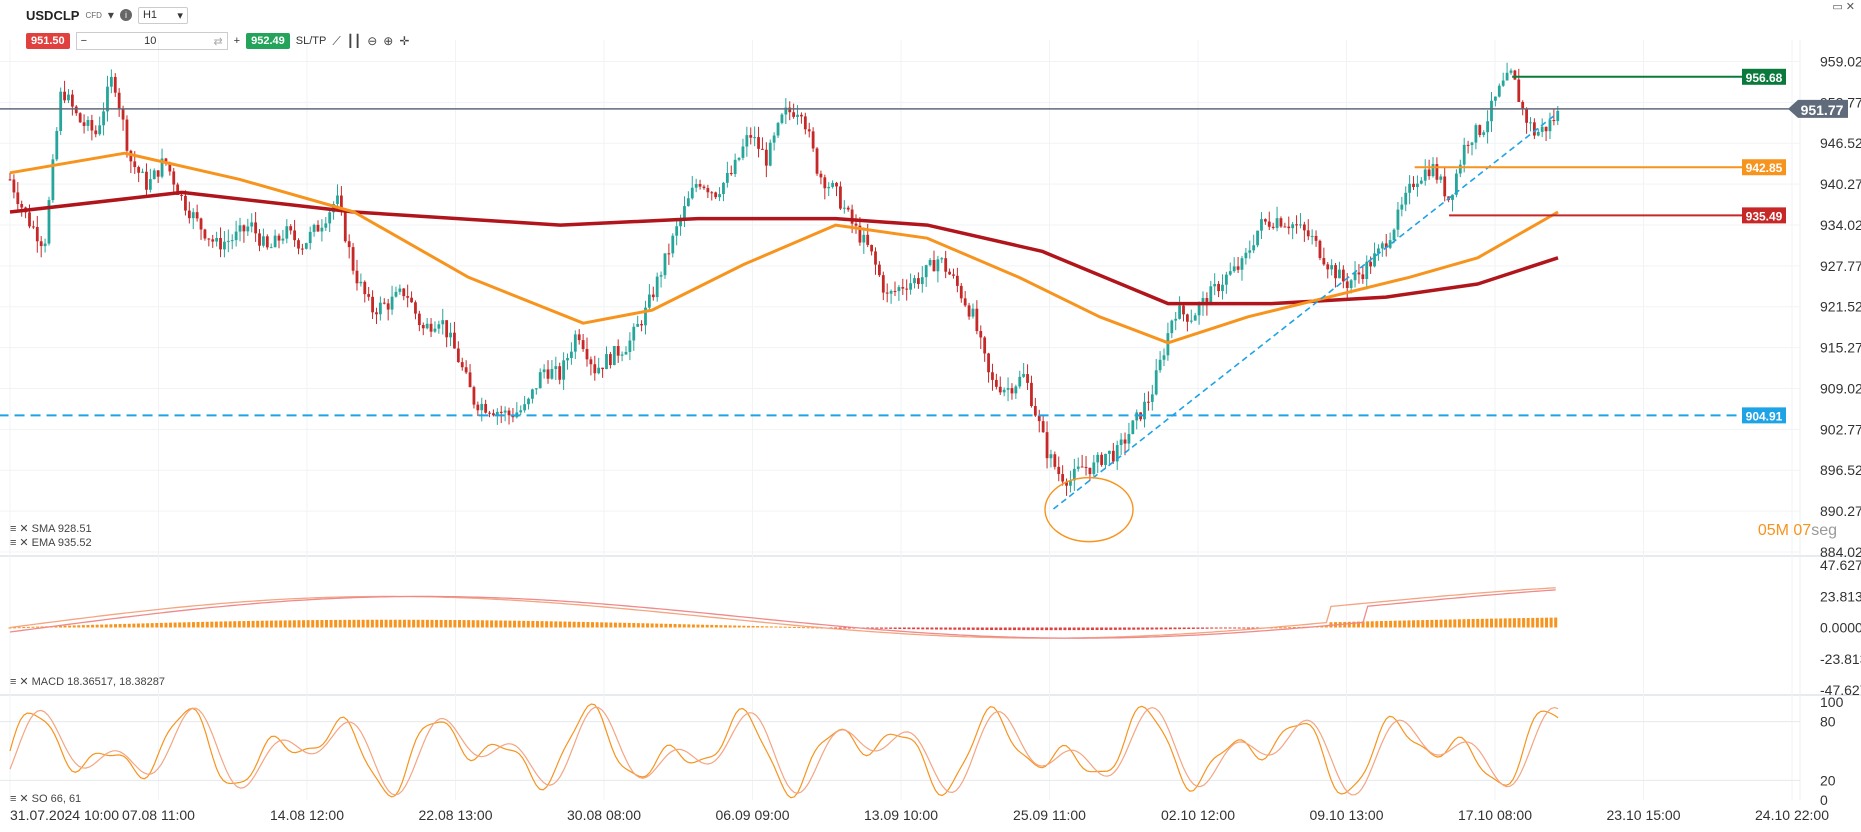 The width and height of the screenshot is (1861, 832). Describe the element at coordinates (1764, 416) in the screenshot. I see `level-tag-label: 904.91` at that location.